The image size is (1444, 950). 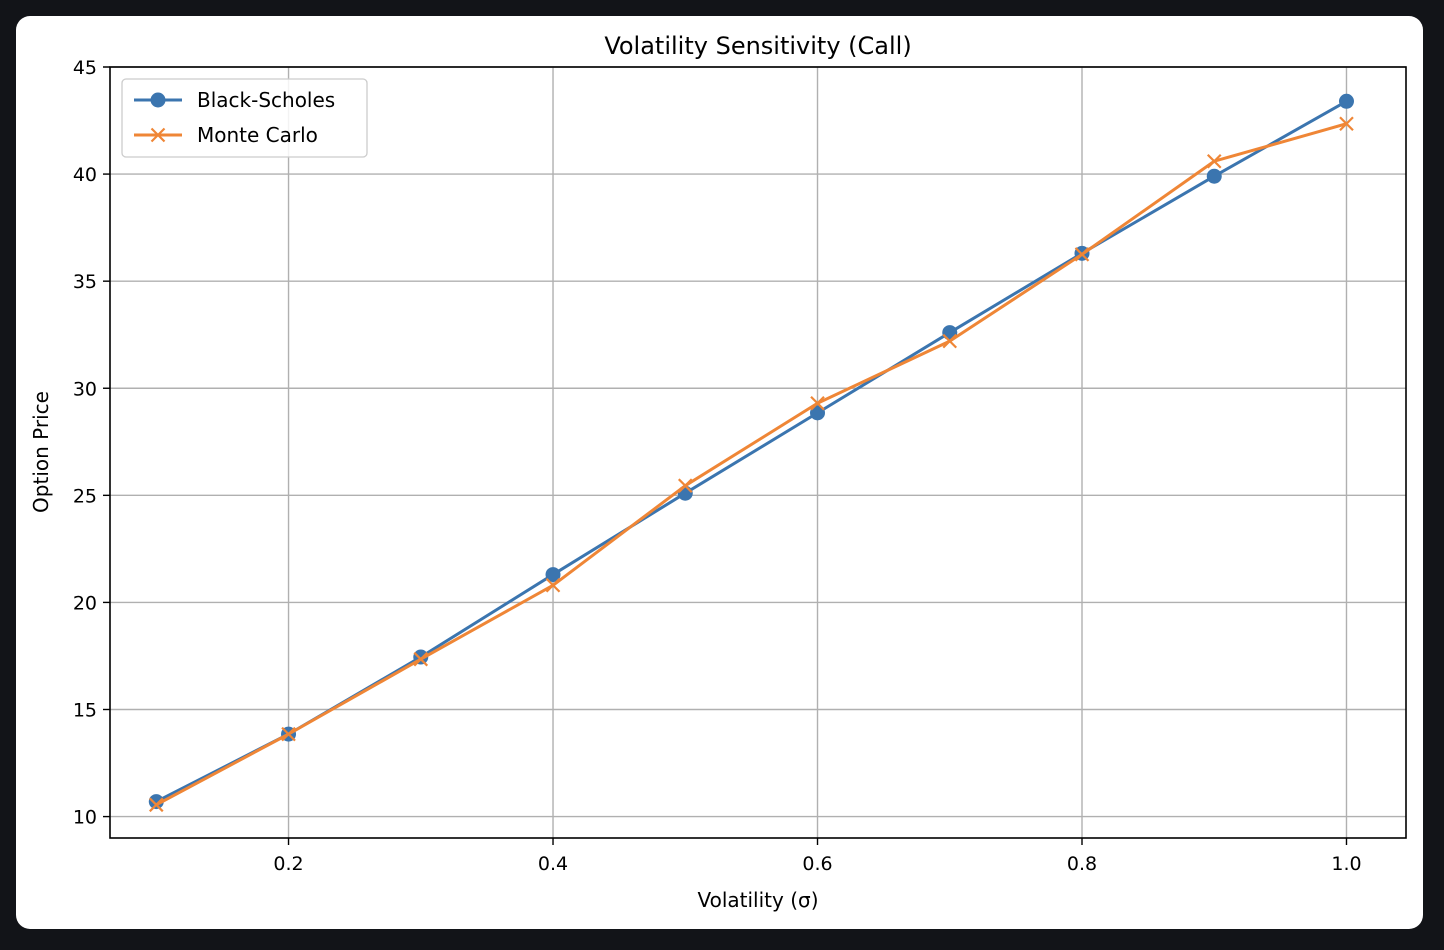 What do you see at coordinates (817, 864) in the screenshot?
I see `x-tick-label: 0.6` at bounding box center [817, 864].